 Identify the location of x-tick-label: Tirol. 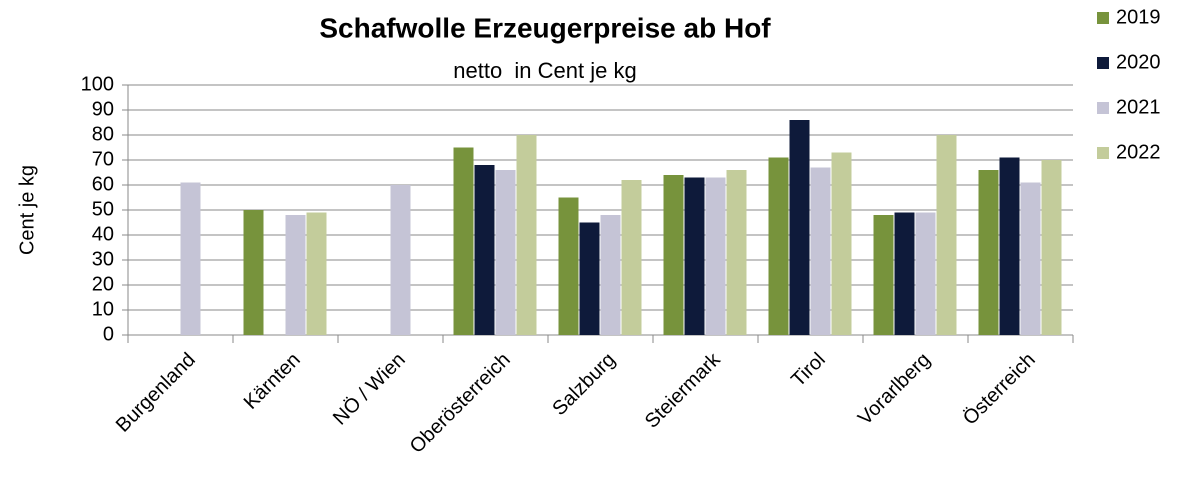
(808, 370).